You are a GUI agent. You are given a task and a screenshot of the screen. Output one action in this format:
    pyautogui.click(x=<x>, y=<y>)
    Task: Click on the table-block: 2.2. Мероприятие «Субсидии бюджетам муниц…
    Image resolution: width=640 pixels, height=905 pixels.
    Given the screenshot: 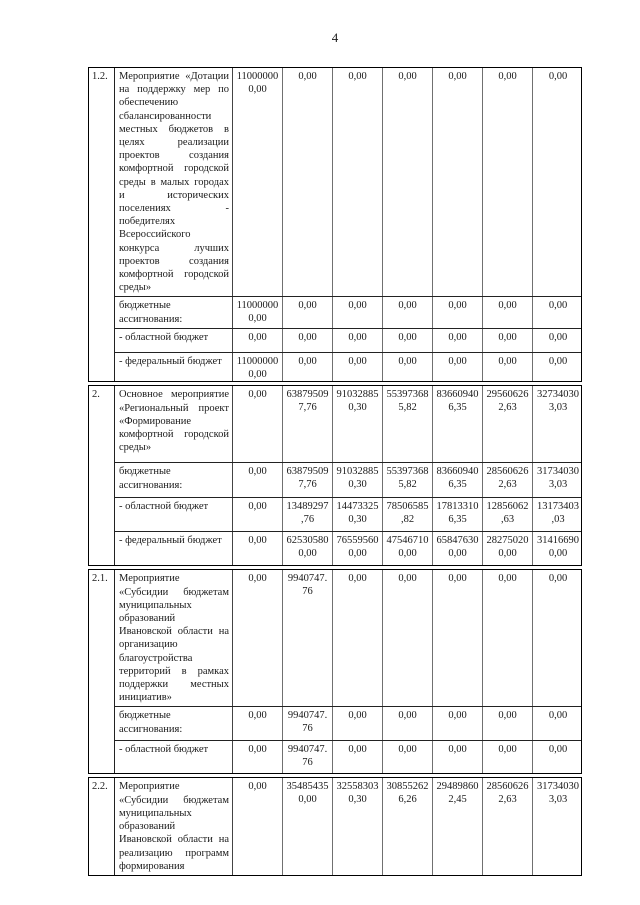 What is the action you would take?
    pyautogui.click(x=335, y=826)
    